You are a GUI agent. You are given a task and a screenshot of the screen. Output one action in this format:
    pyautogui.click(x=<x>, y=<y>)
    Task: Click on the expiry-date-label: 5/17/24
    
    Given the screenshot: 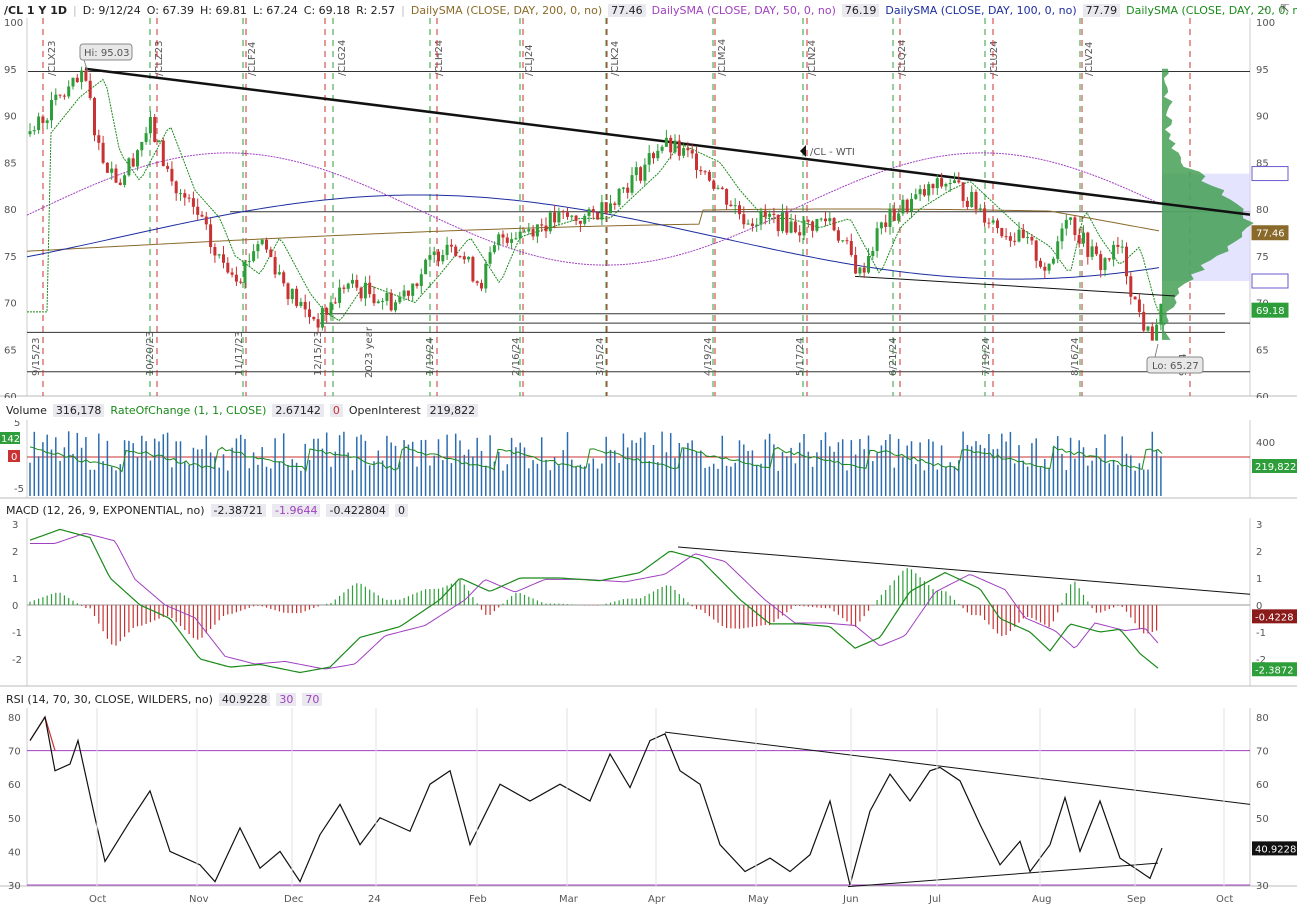 What is the action you would take?
    pyautogui.click(x=800, y=356)
    